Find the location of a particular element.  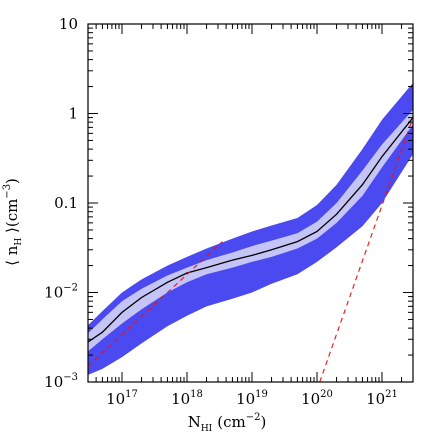

x-axis-title: NHI (cm−2) is located at coordinates (227, 423).